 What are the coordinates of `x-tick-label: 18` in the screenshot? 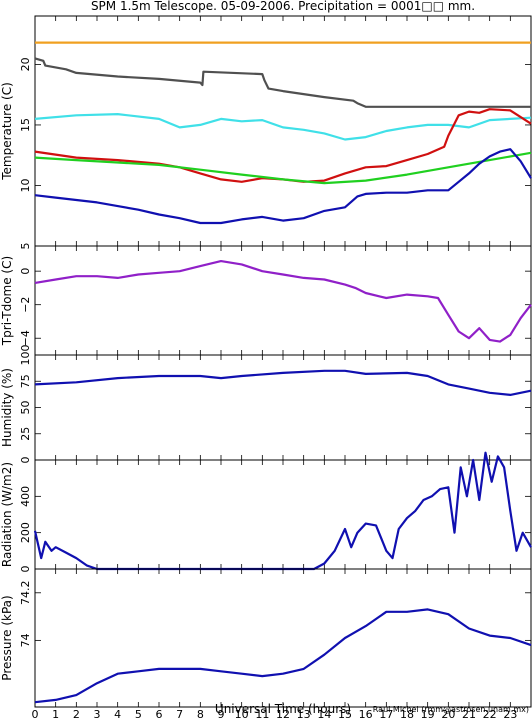 It's located at (407, 713).